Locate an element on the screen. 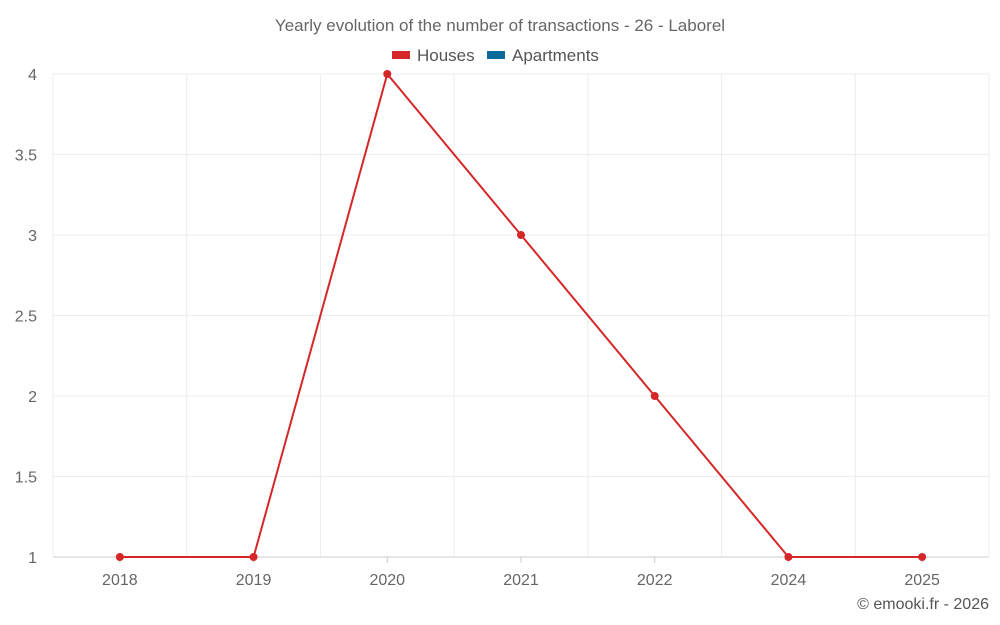  legend-swatch-apartments is located at coordinates (496, 55).